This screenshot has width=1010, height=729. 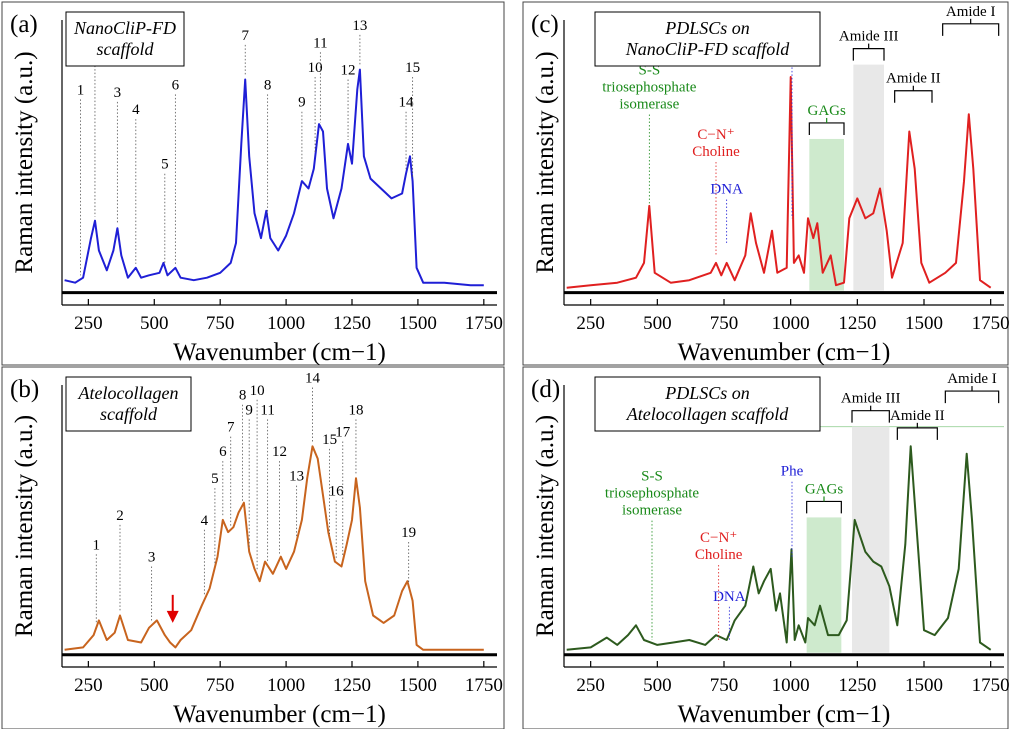 I want to click on peak-number: 7, so click(x=245, y=36).